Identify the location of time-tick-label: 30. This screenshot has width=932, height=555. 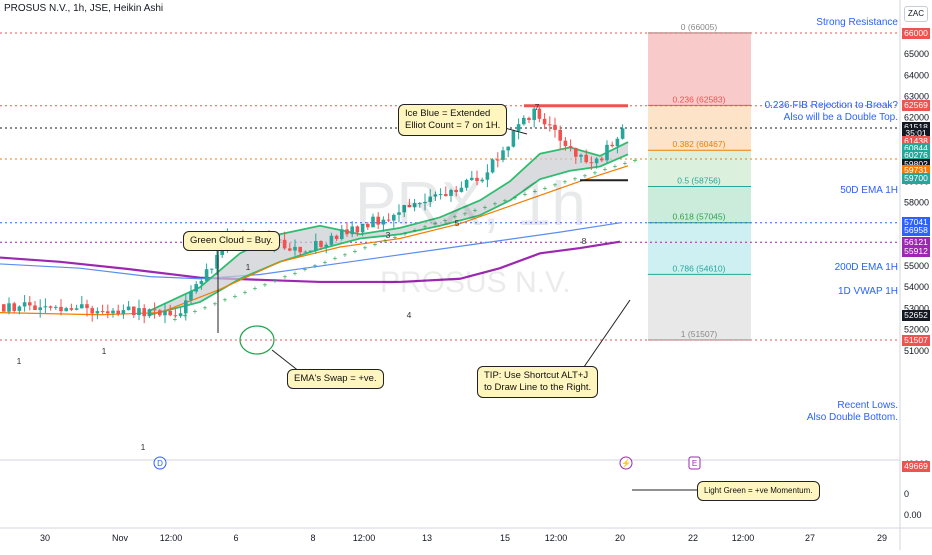
(45, 538).